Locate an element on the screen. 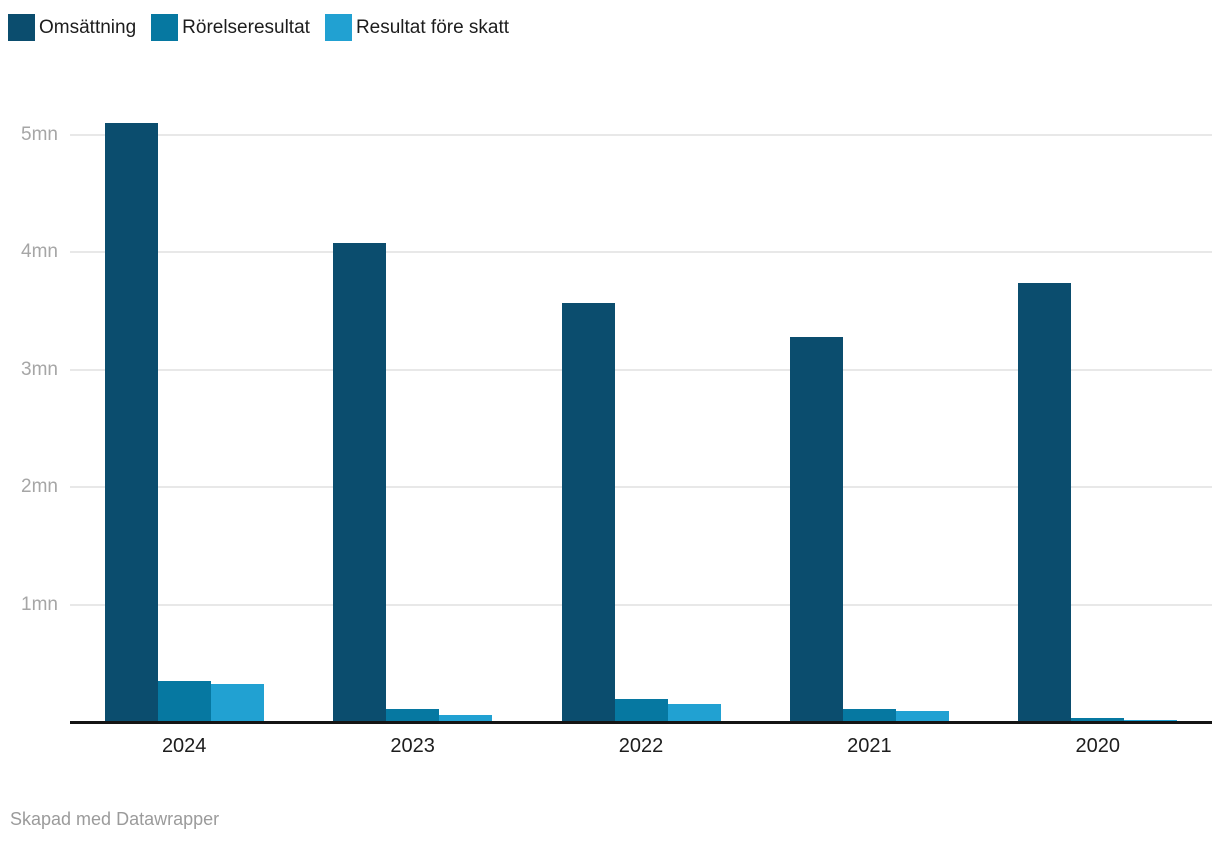  gridline-5mn is located at coordinates (641, 135).